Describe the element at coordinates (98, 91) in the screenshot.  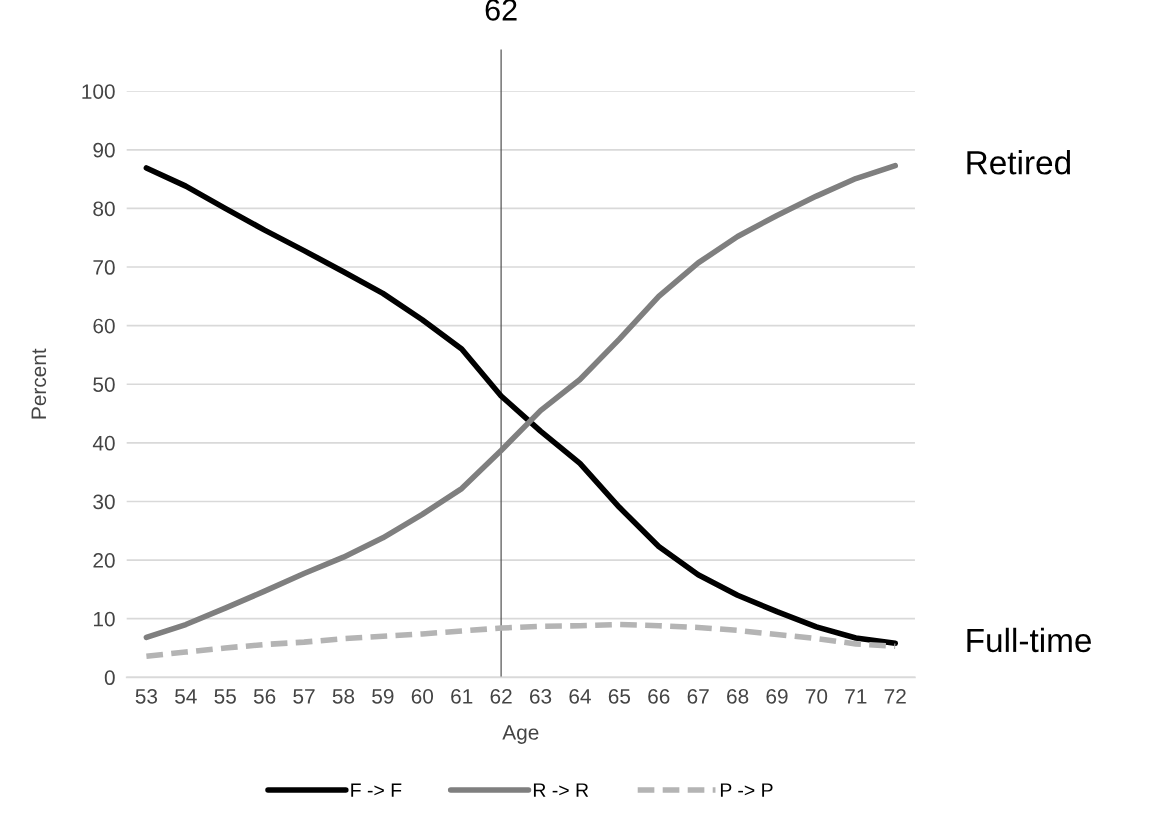
I see `y-tick-label: 100` at that location.